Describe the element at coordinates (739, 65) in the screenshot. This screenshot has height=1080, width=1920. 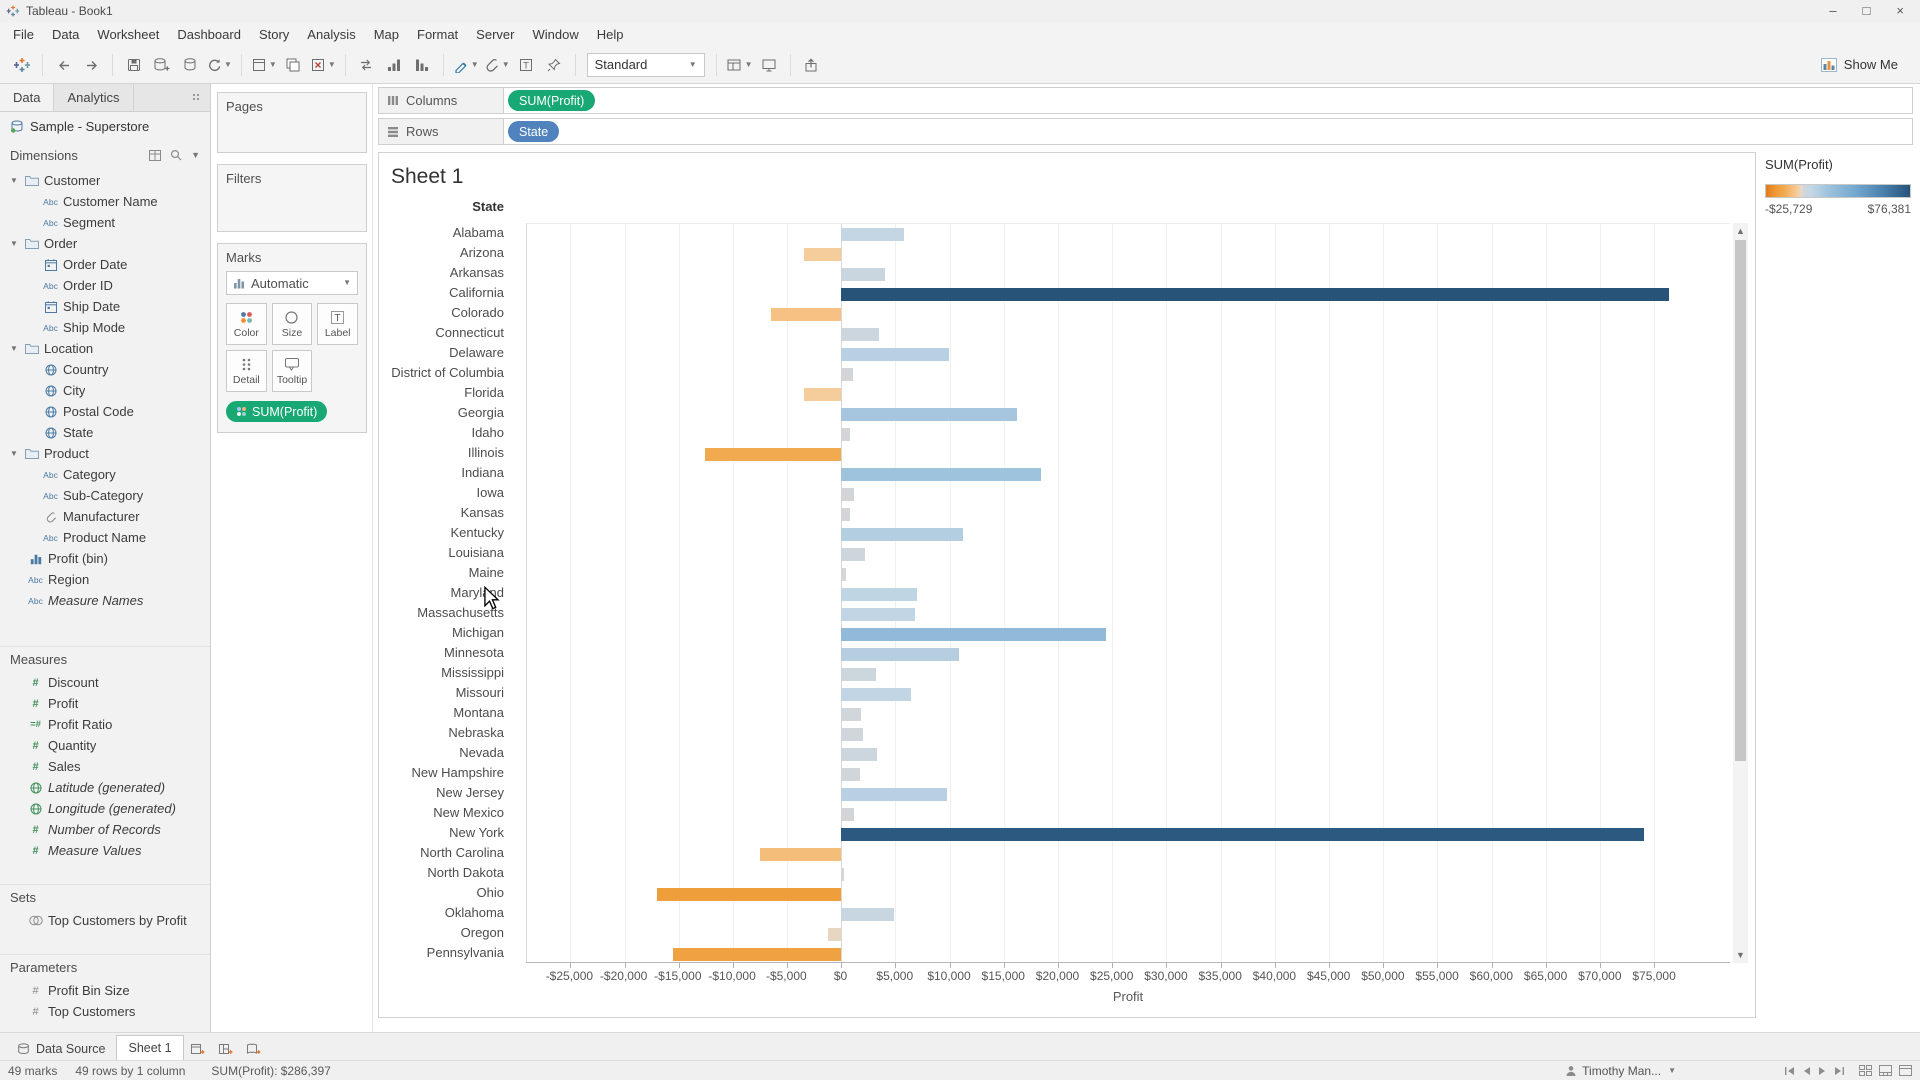
I see `show-hide-cards-button: ▼` at that location.